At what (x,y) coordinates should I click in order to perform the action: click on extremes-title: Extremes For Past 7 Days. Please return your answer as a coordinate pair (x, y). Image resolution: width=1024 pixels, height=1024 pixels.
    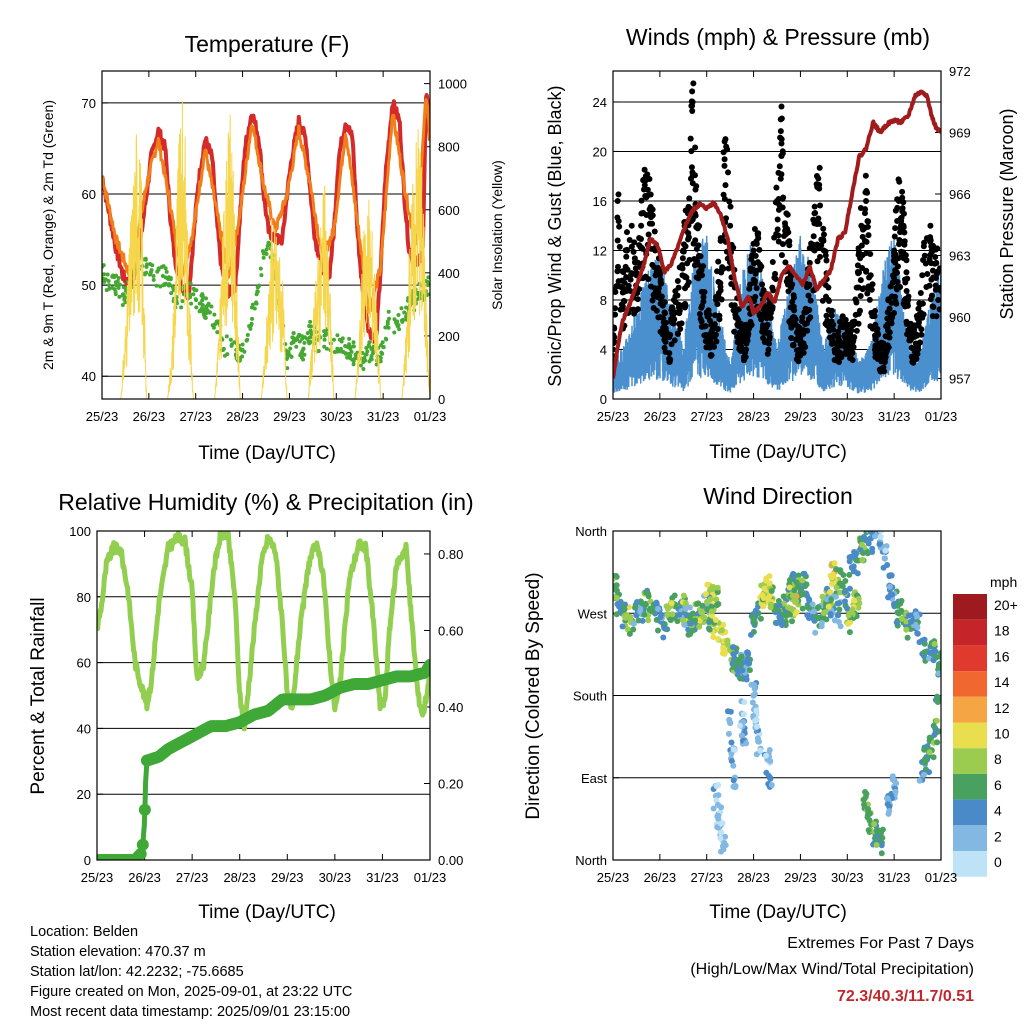
    Looking at the image, I should click on (880, 943).